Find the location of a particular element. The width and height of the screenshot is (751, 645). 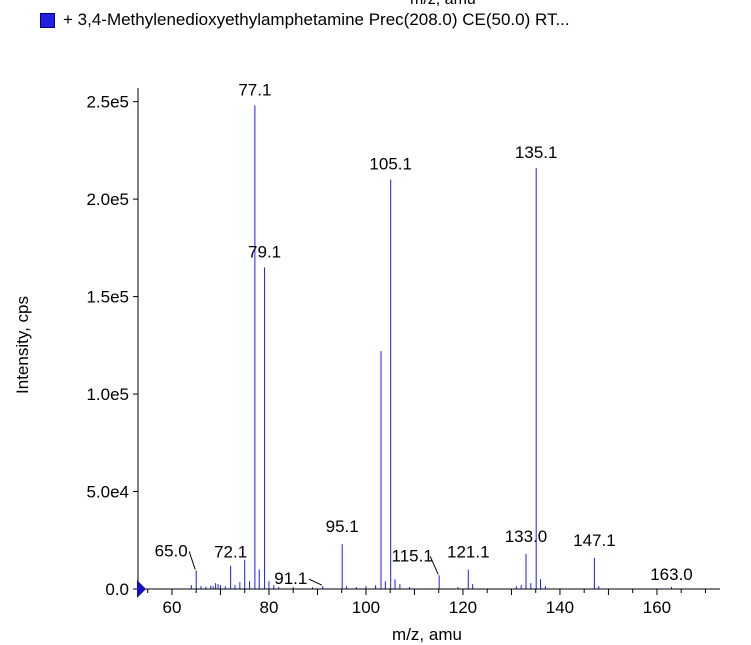

peak-label: 135.1 is located at coordinates (536, 152).